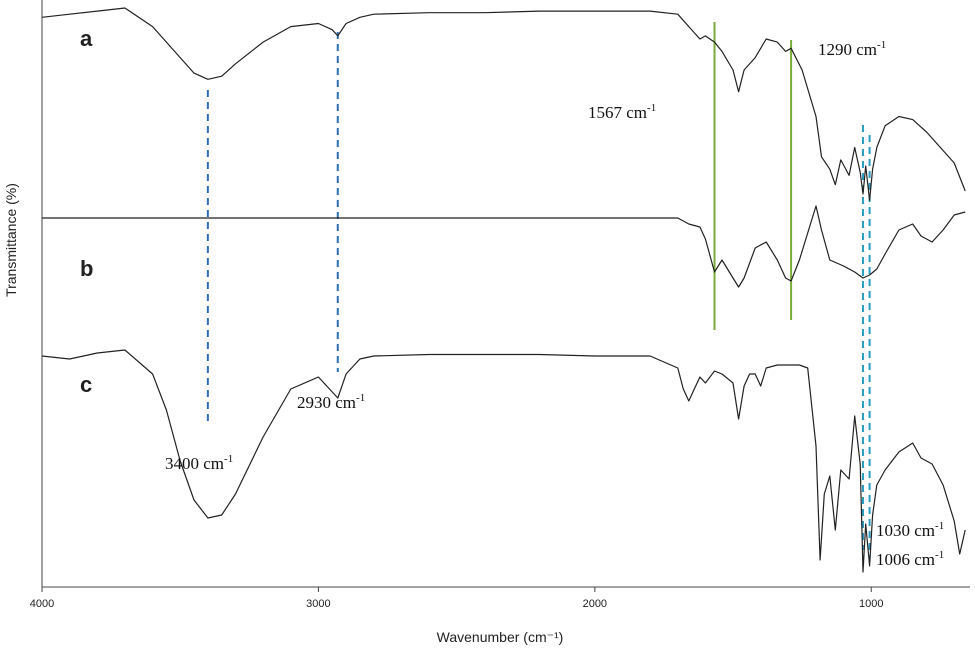 The width and height of the screenshot is (975, 650). What do you see at coordinates (910, 530) in the screenshot?
I see `annotation-1030: 1030 cm-1` at bounding box center [910, 530].